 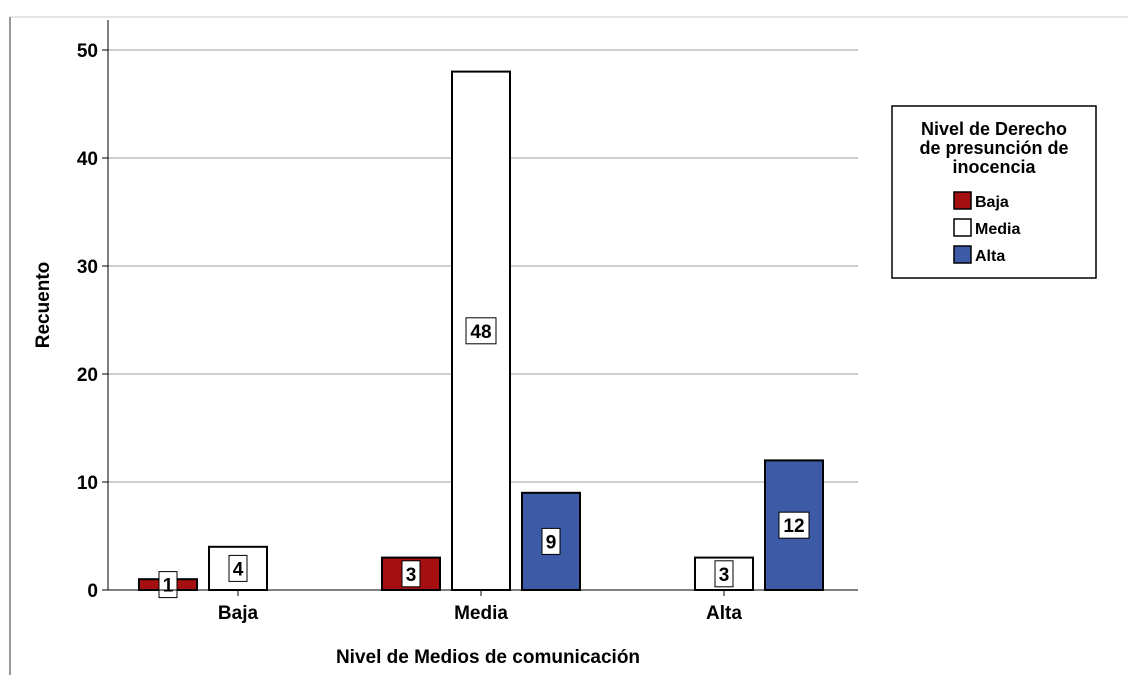 I want to click on legend-title: inocencia, so click(x=994, y=167).